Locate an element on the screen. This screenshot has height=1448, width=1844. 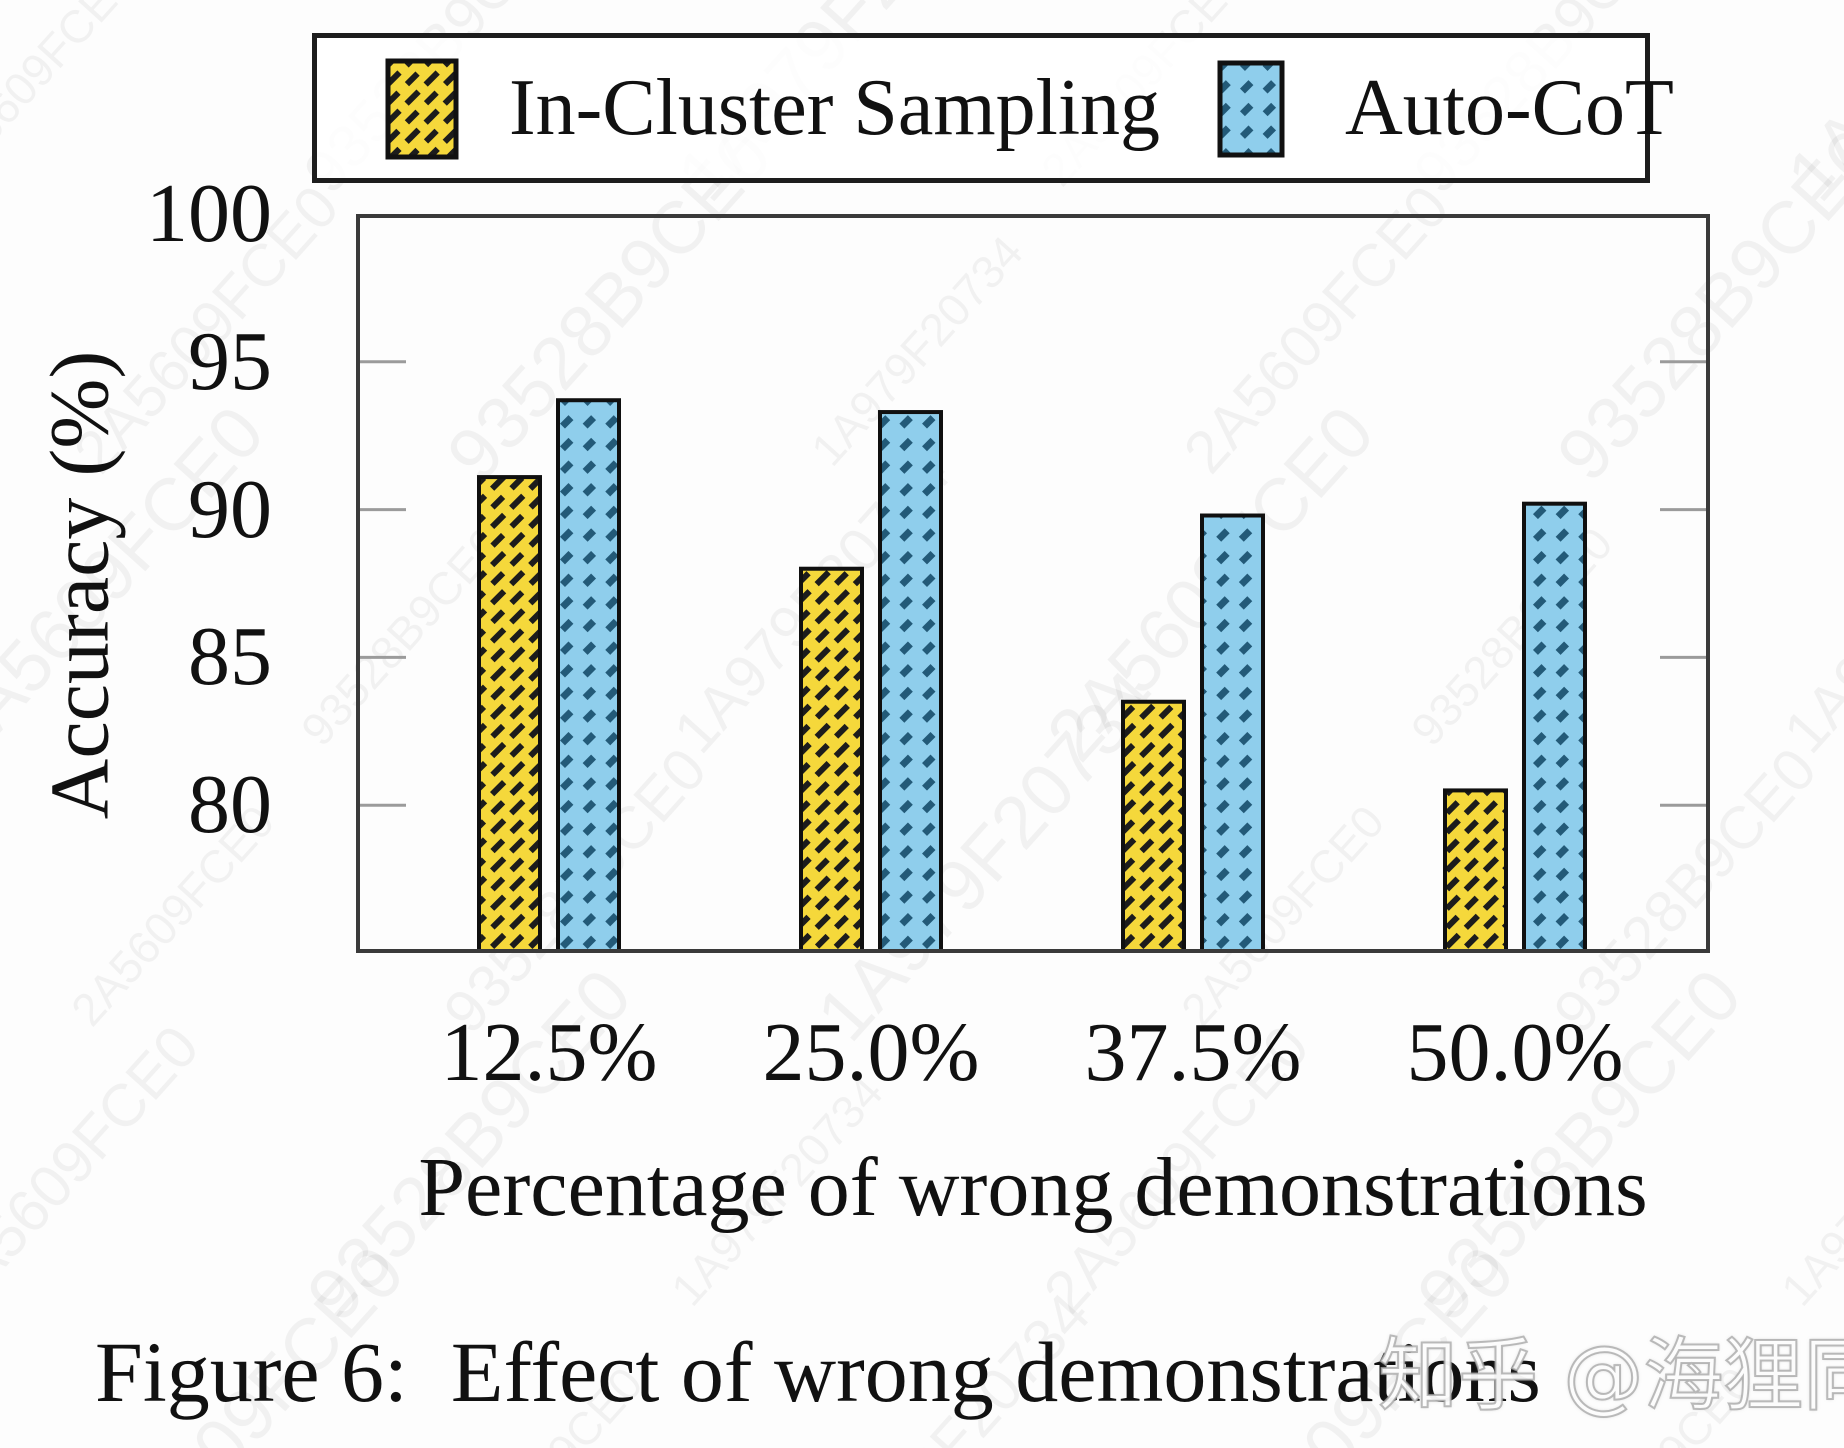
x-tick-label: 12.5% is located at coordinates (549, 1052).